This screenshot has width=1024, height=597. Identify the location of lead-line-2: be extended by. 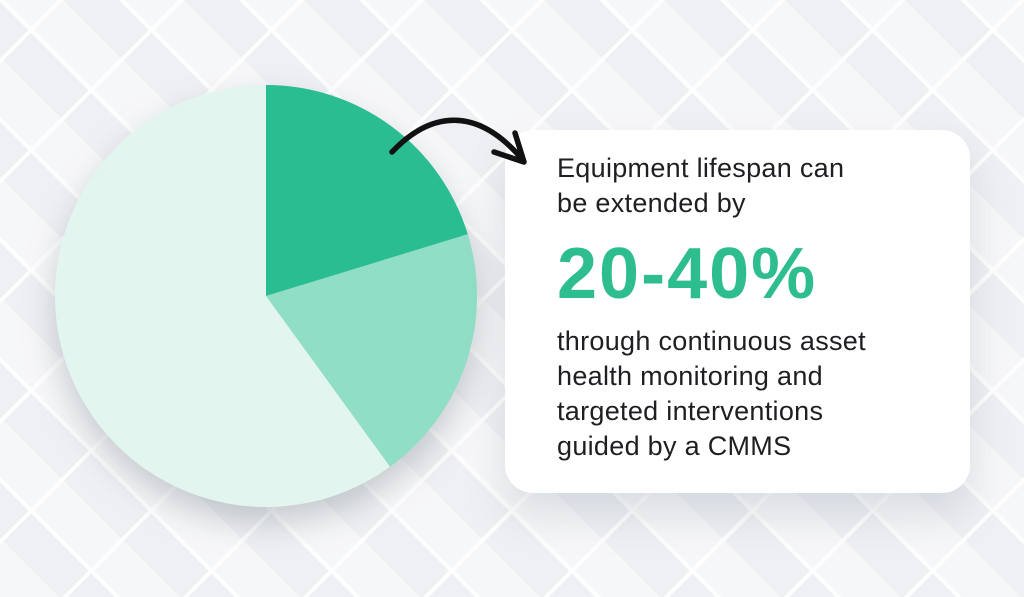
(651, 203).